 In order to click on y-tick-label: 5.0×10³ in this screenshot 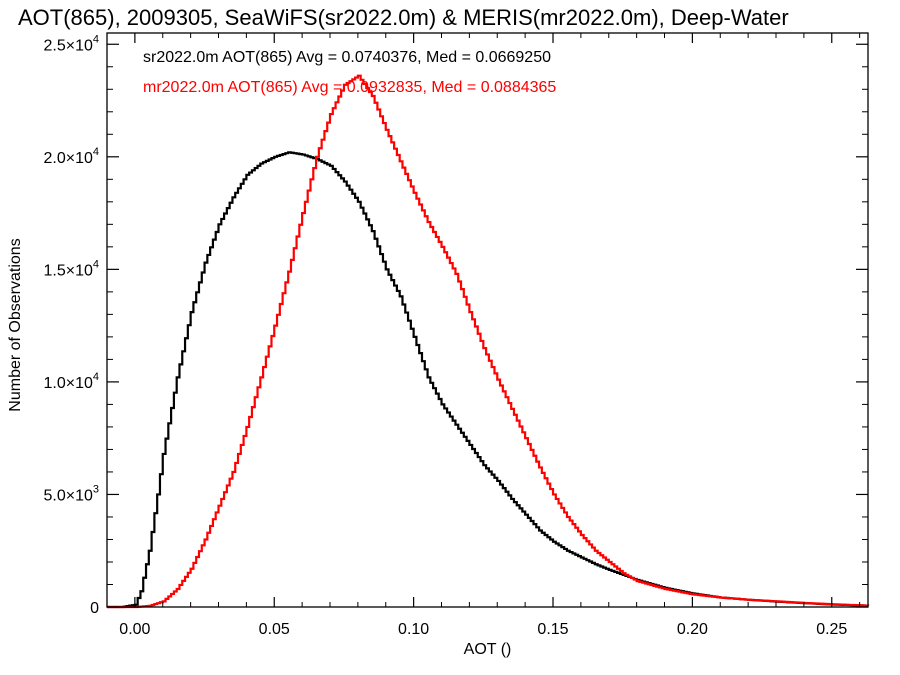, I will do `click(71, 493)`.